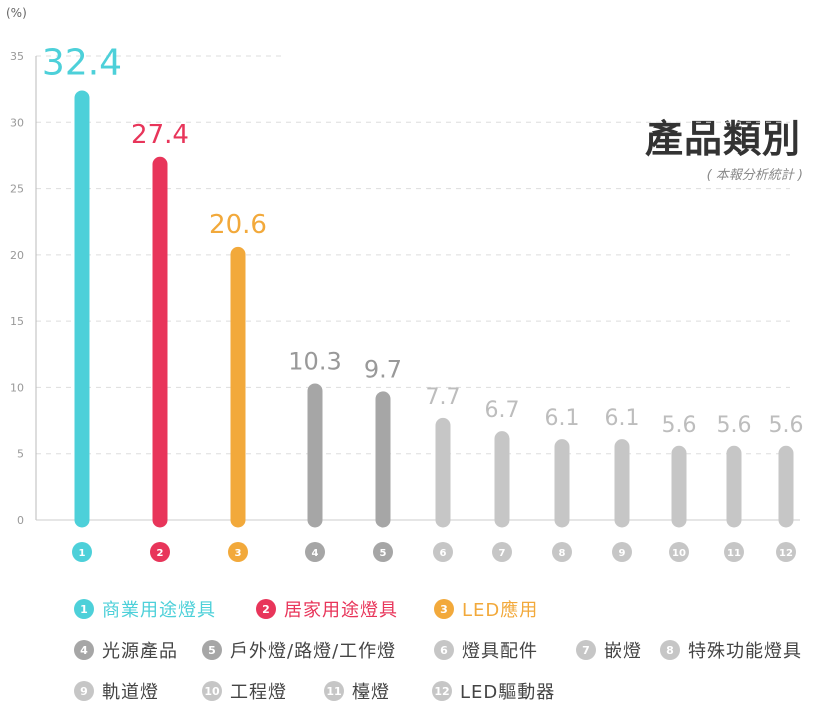 This screenshot has height=719, width=823. Describe the element at coordinates (444, 650) in the screenshot. I see `legend-number-badge: 6` at that location.